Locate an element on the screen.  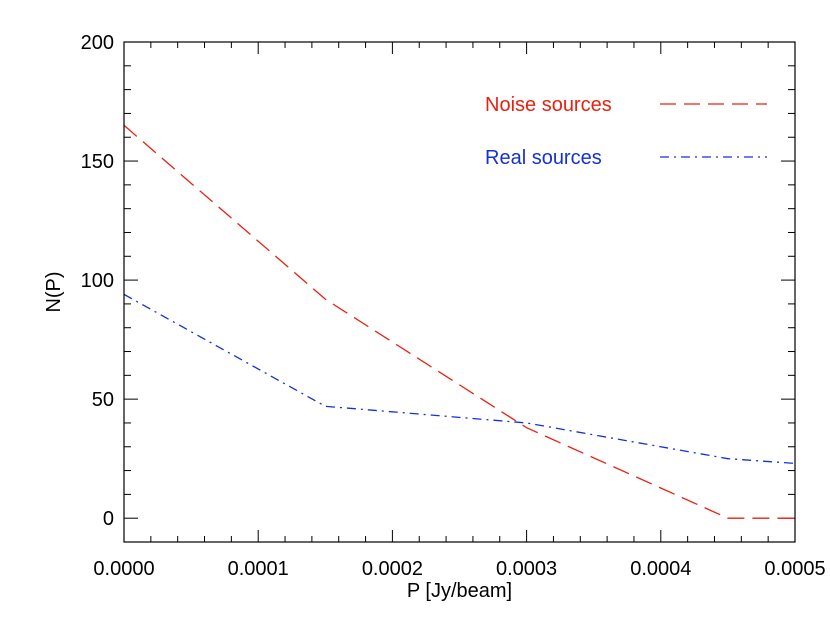
x-tick-label: 0.0000 is located at coordinates (123, 569).